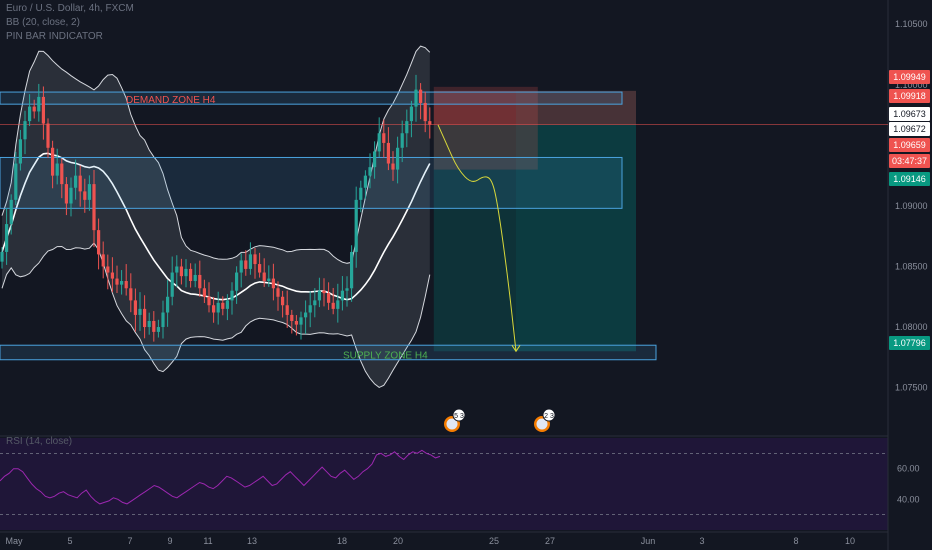  I want to click on price-axis-tick: 1.10000, so click(911, 85).